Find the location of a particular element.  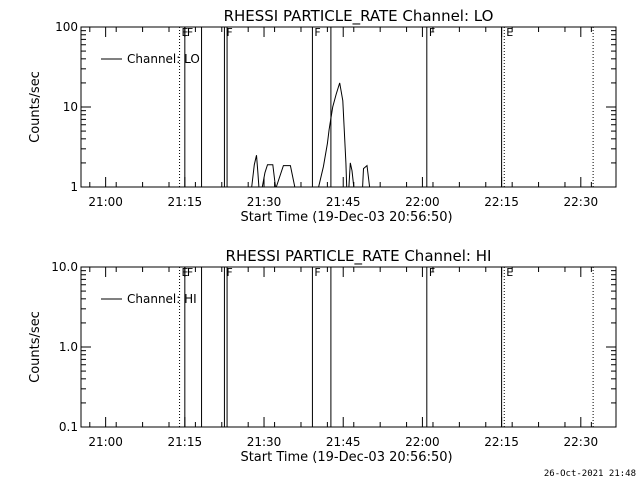

y-tick-label: 0.1 is located at coordinates (68, 427).